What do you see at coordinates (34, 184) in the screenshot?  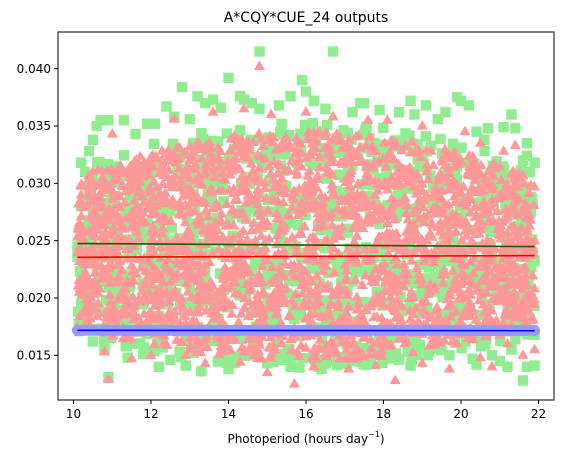 I see `y-tick-label: 0.030` at bounding box center [34, 184].